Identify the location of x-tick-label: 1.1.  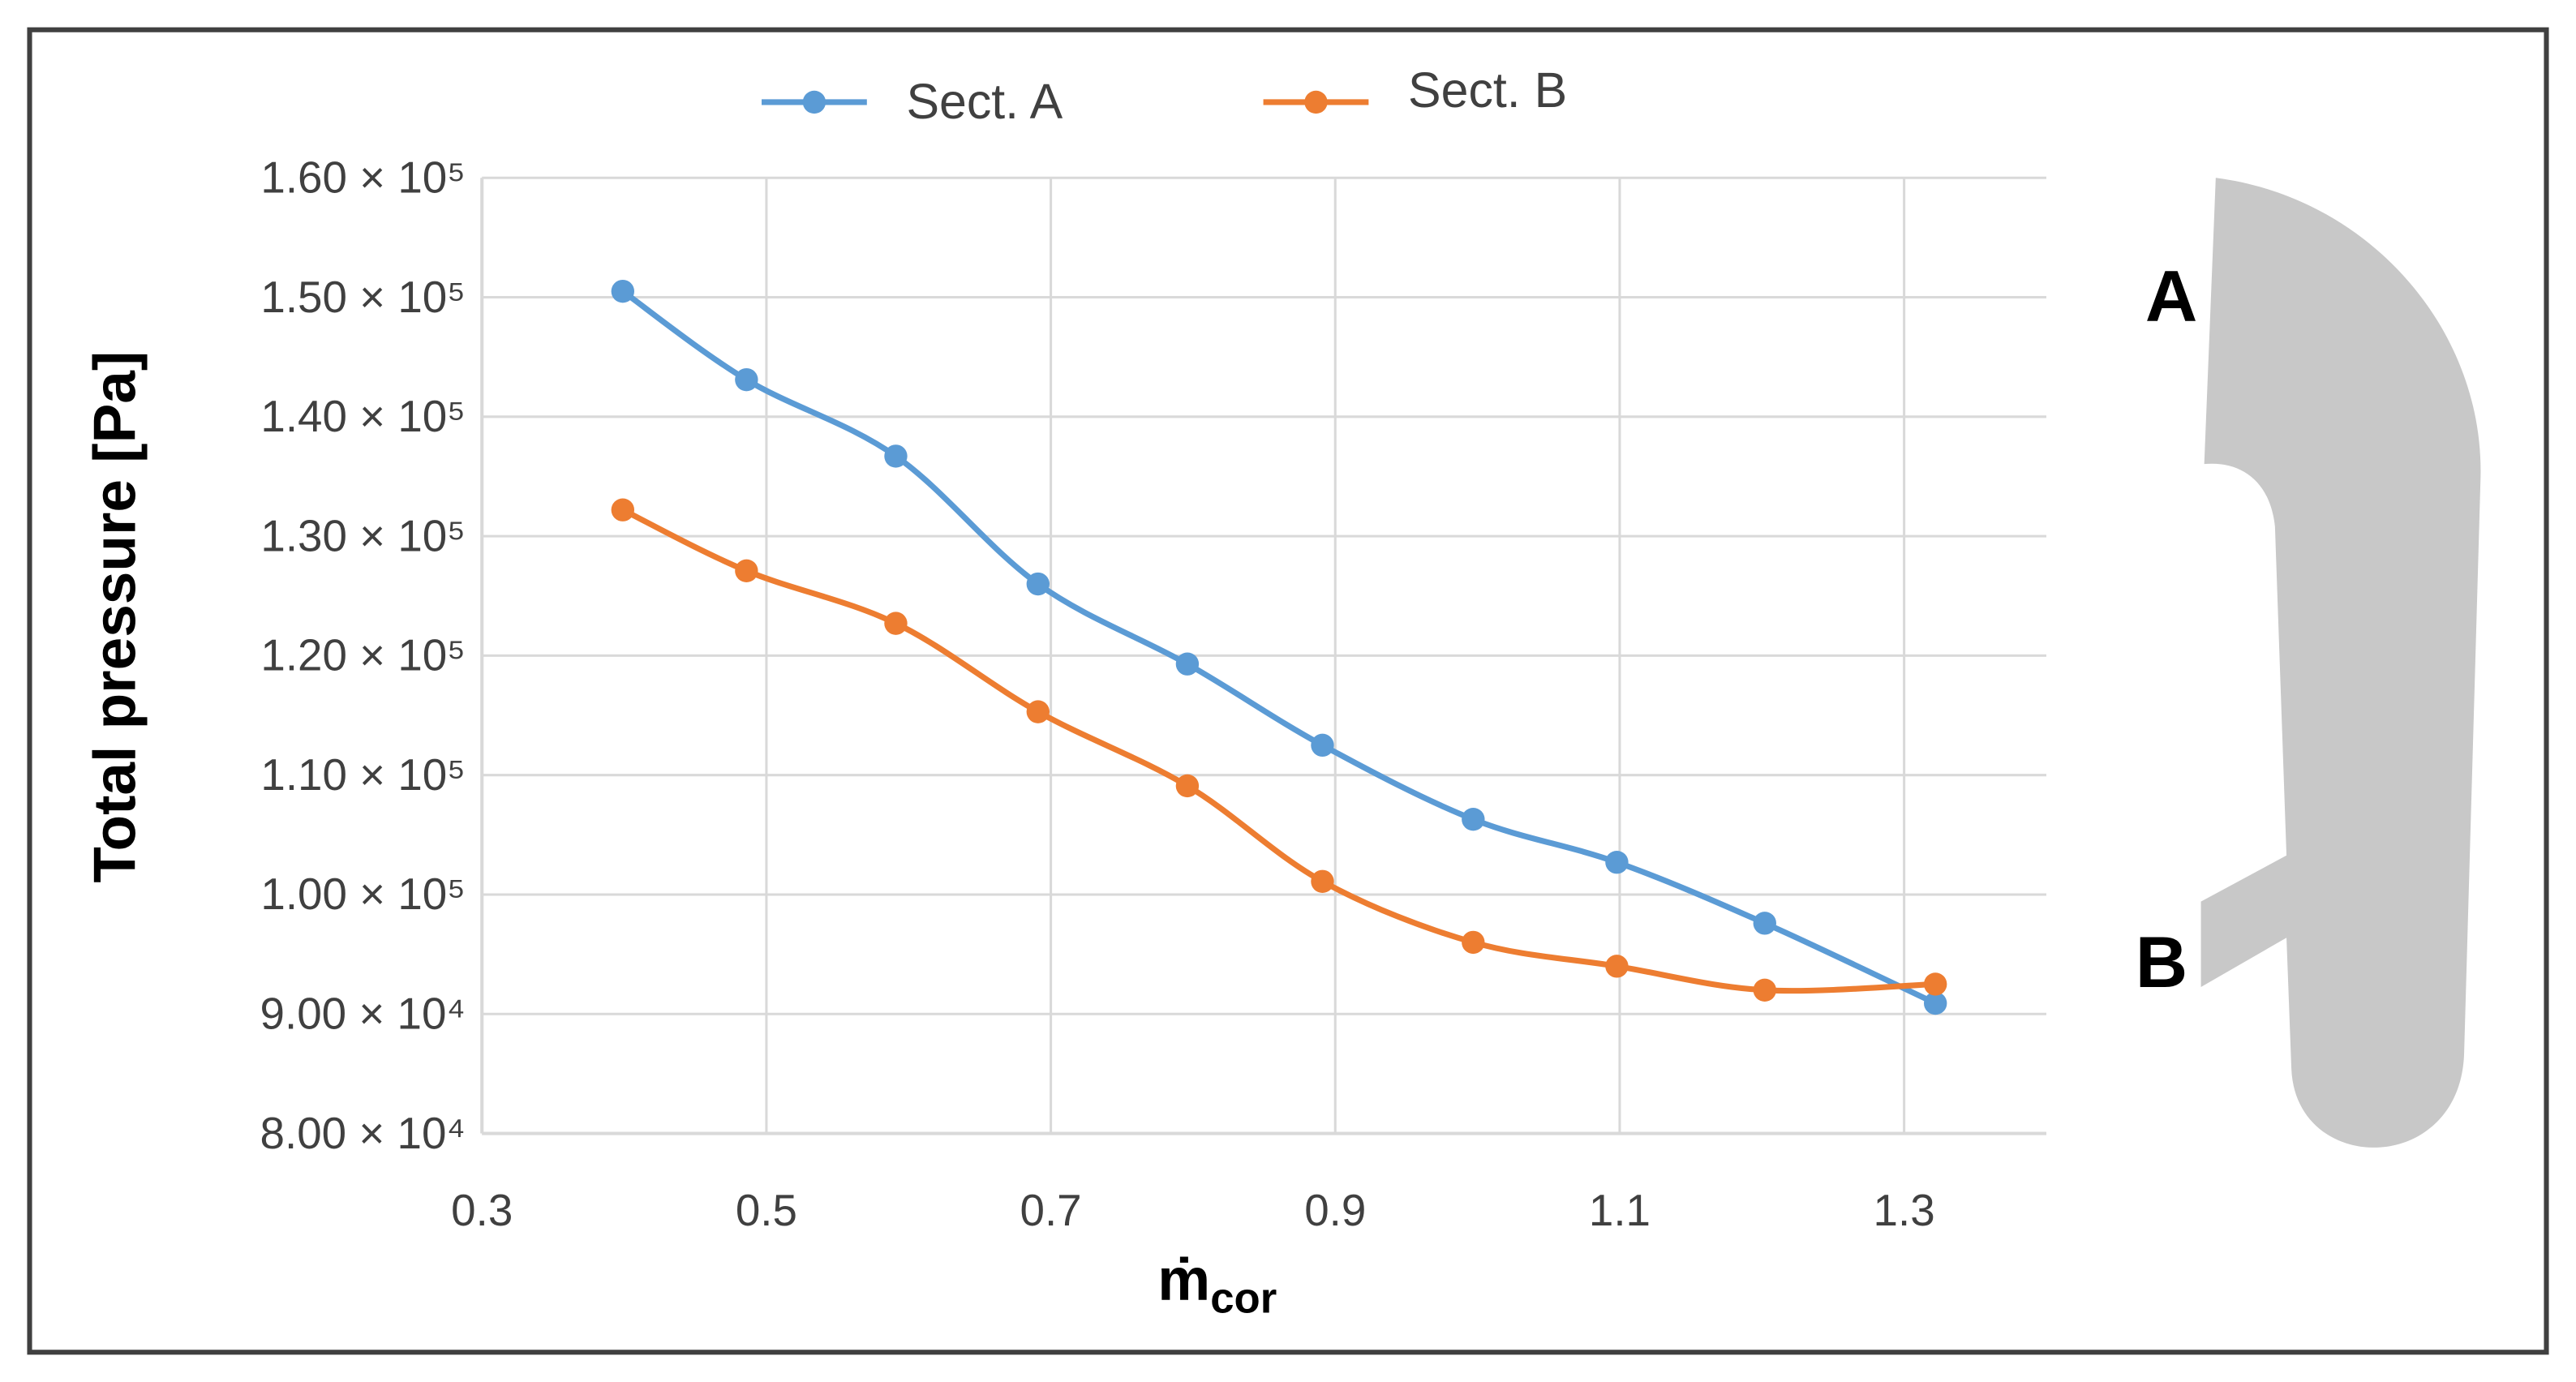
(1620, 1210).